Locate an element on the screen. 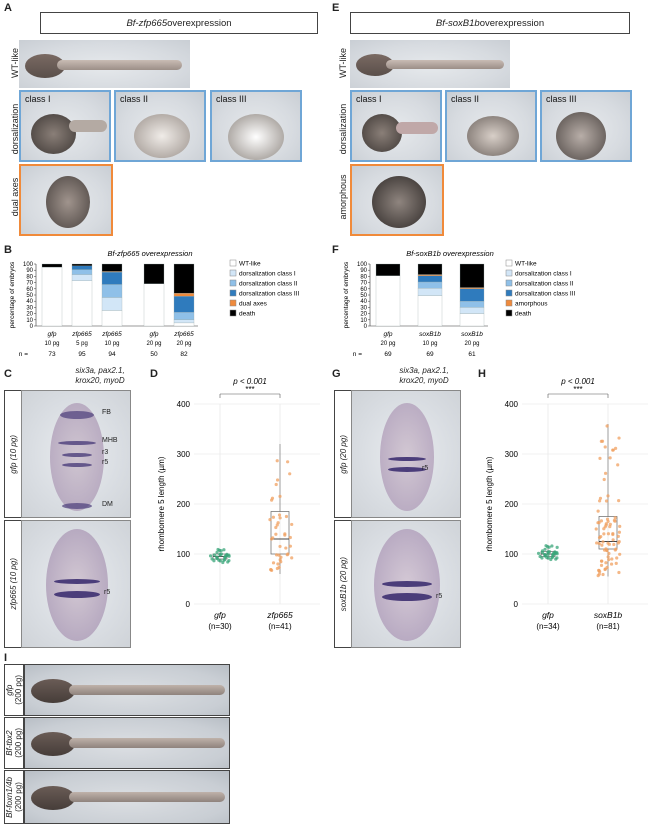 This screenshot has width=668, height=826. n-count-label: 69 is located at coordinates (430, 354).